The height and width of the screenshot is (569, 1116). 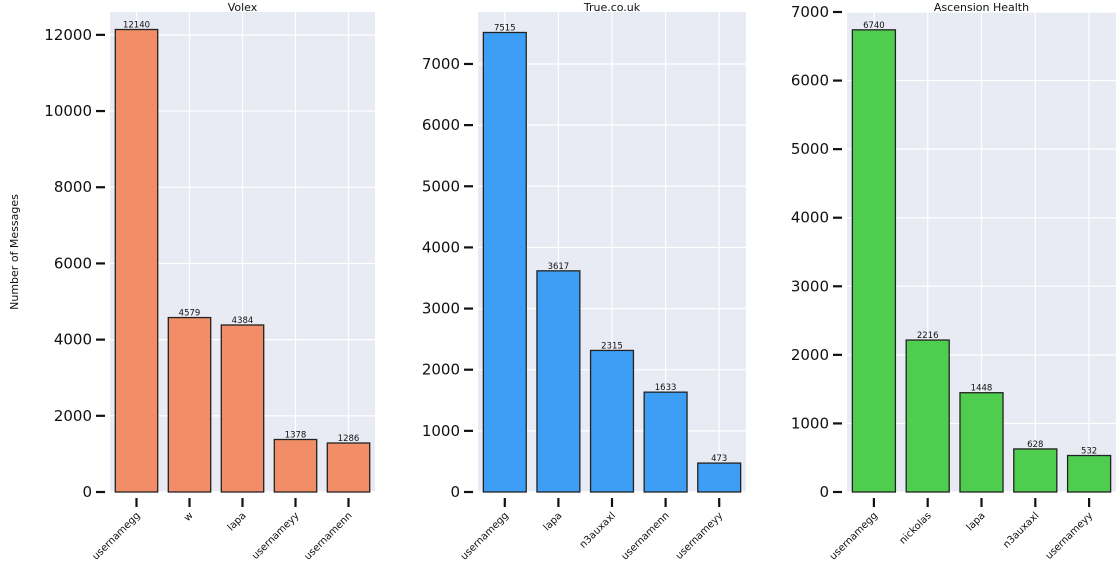 I want to click on bar-value-label: 1286, so click(x=349, y=439).